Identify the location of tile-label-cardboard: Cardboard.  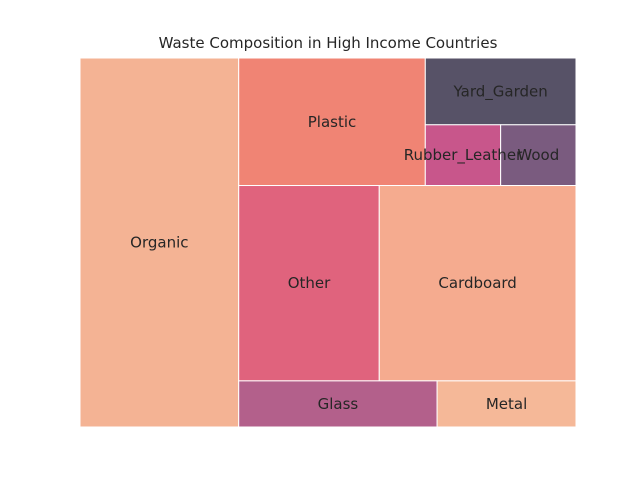
(477, 283).